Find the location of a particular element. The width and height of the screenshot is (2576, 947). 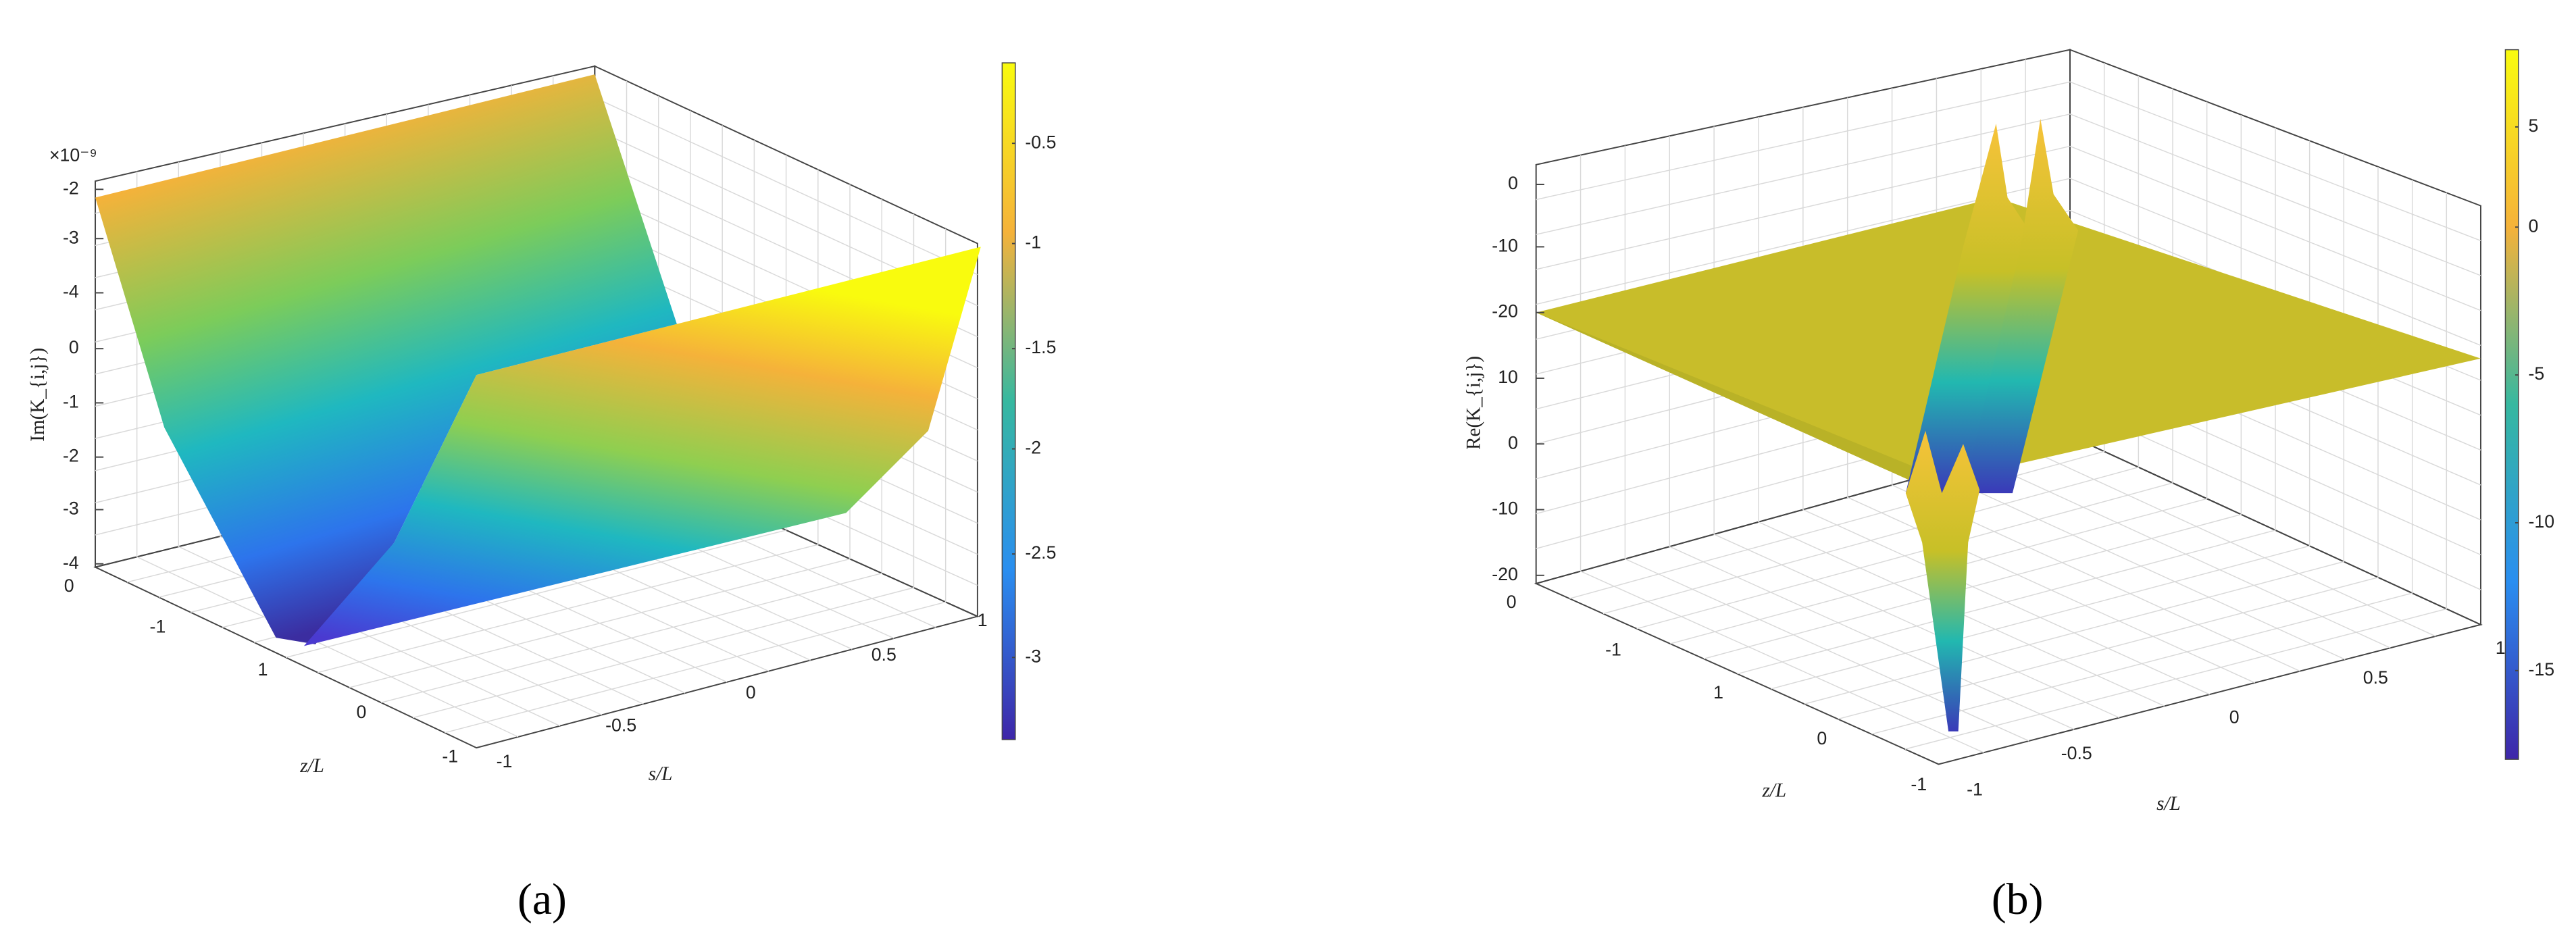

colorbar-tick-label: -10 is located at coordinates (2541, 521).